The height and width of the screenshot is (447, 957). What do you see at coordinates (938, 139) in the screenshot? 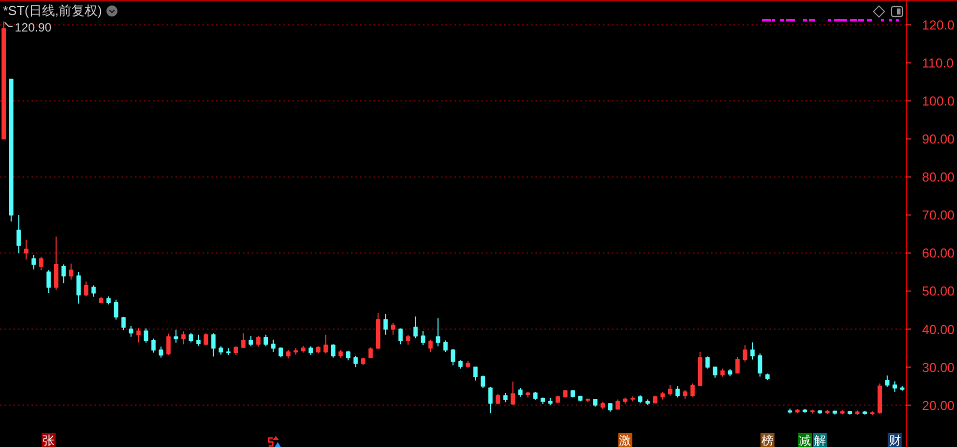
I see `ytick-label: 90.00` at bounding box center [938, 139].